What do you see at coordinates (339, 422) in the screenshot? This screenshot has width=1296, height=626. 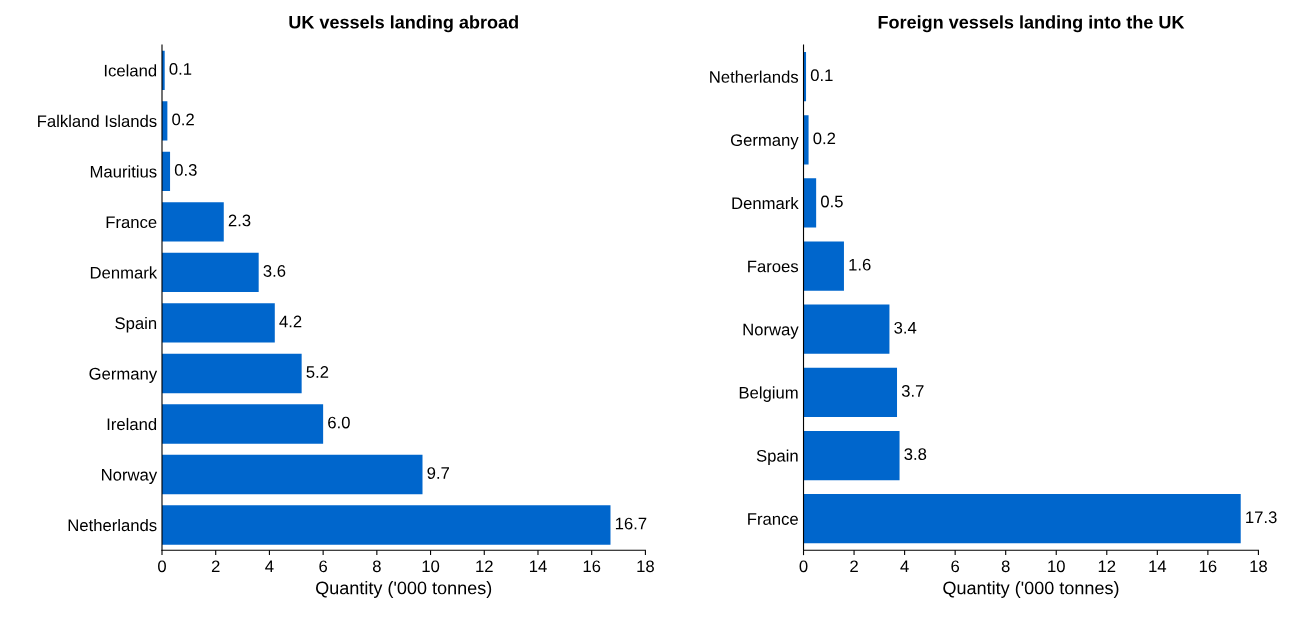 I see `data-label: 6.0` at bounding box center [339, 422].